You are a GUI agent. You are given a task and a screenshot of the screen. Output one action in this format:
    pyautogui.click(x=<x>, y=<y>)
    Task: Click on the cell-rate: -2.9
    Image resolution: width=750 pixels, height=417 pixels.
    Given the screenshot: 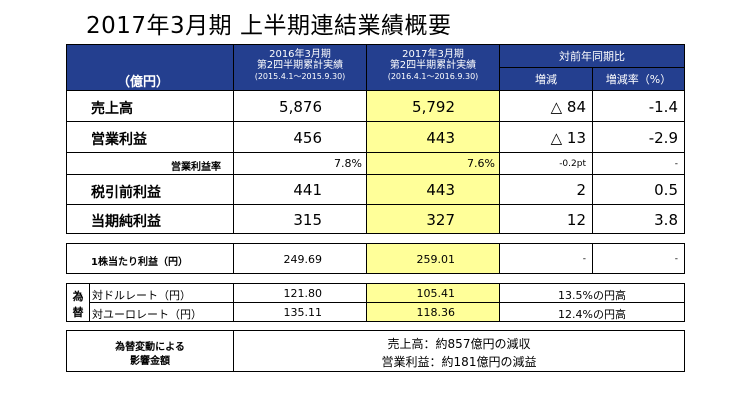 What is the action you would take?
    pyautogui.click(x=638, y=137)
    